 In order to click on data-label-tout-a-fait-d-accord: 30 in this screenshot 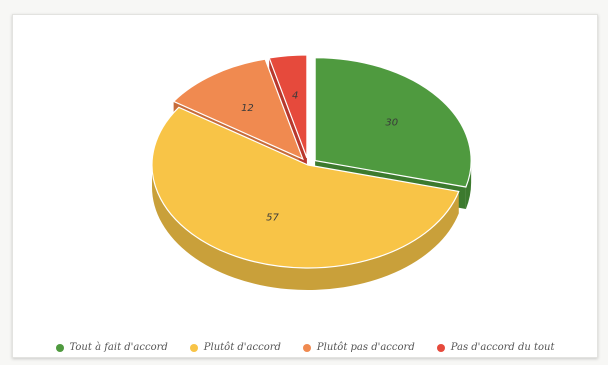, I will do `click(391, 123)`.